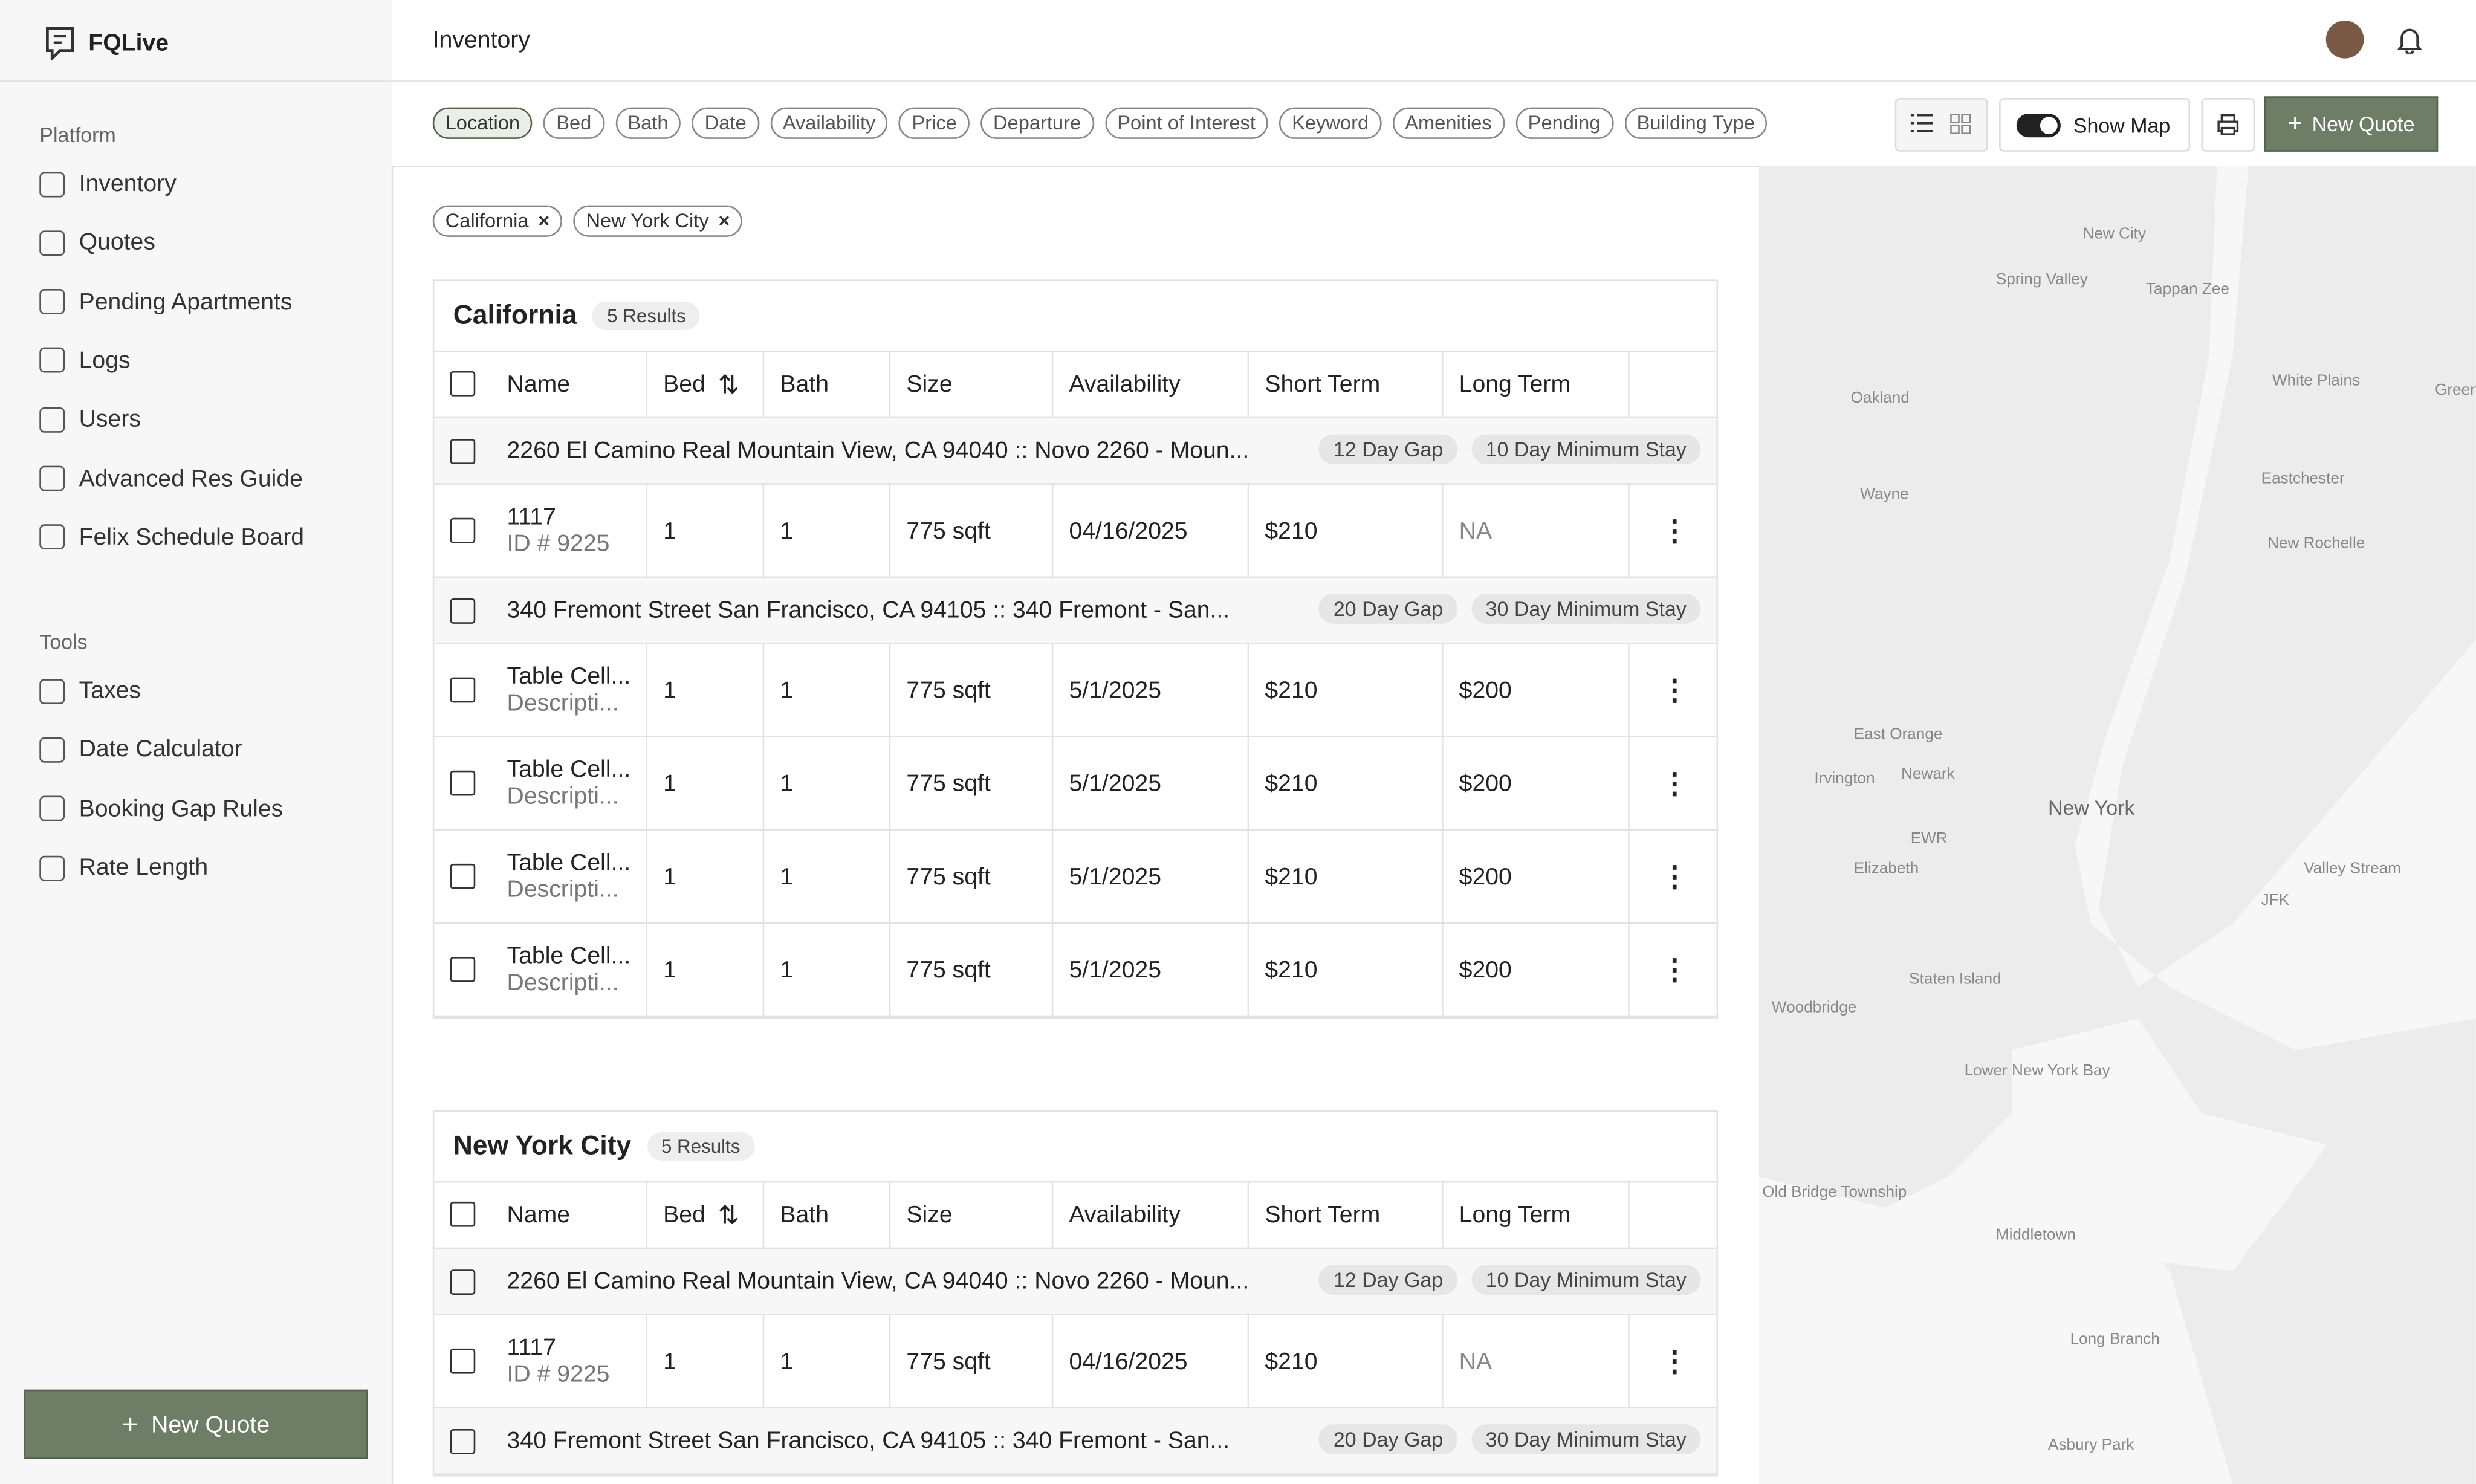 This screenshot has height=1484, width=2476. Describe the element at coordinates (90, 691) in the screenshot. I see `nav-item: Taxes` at that location.